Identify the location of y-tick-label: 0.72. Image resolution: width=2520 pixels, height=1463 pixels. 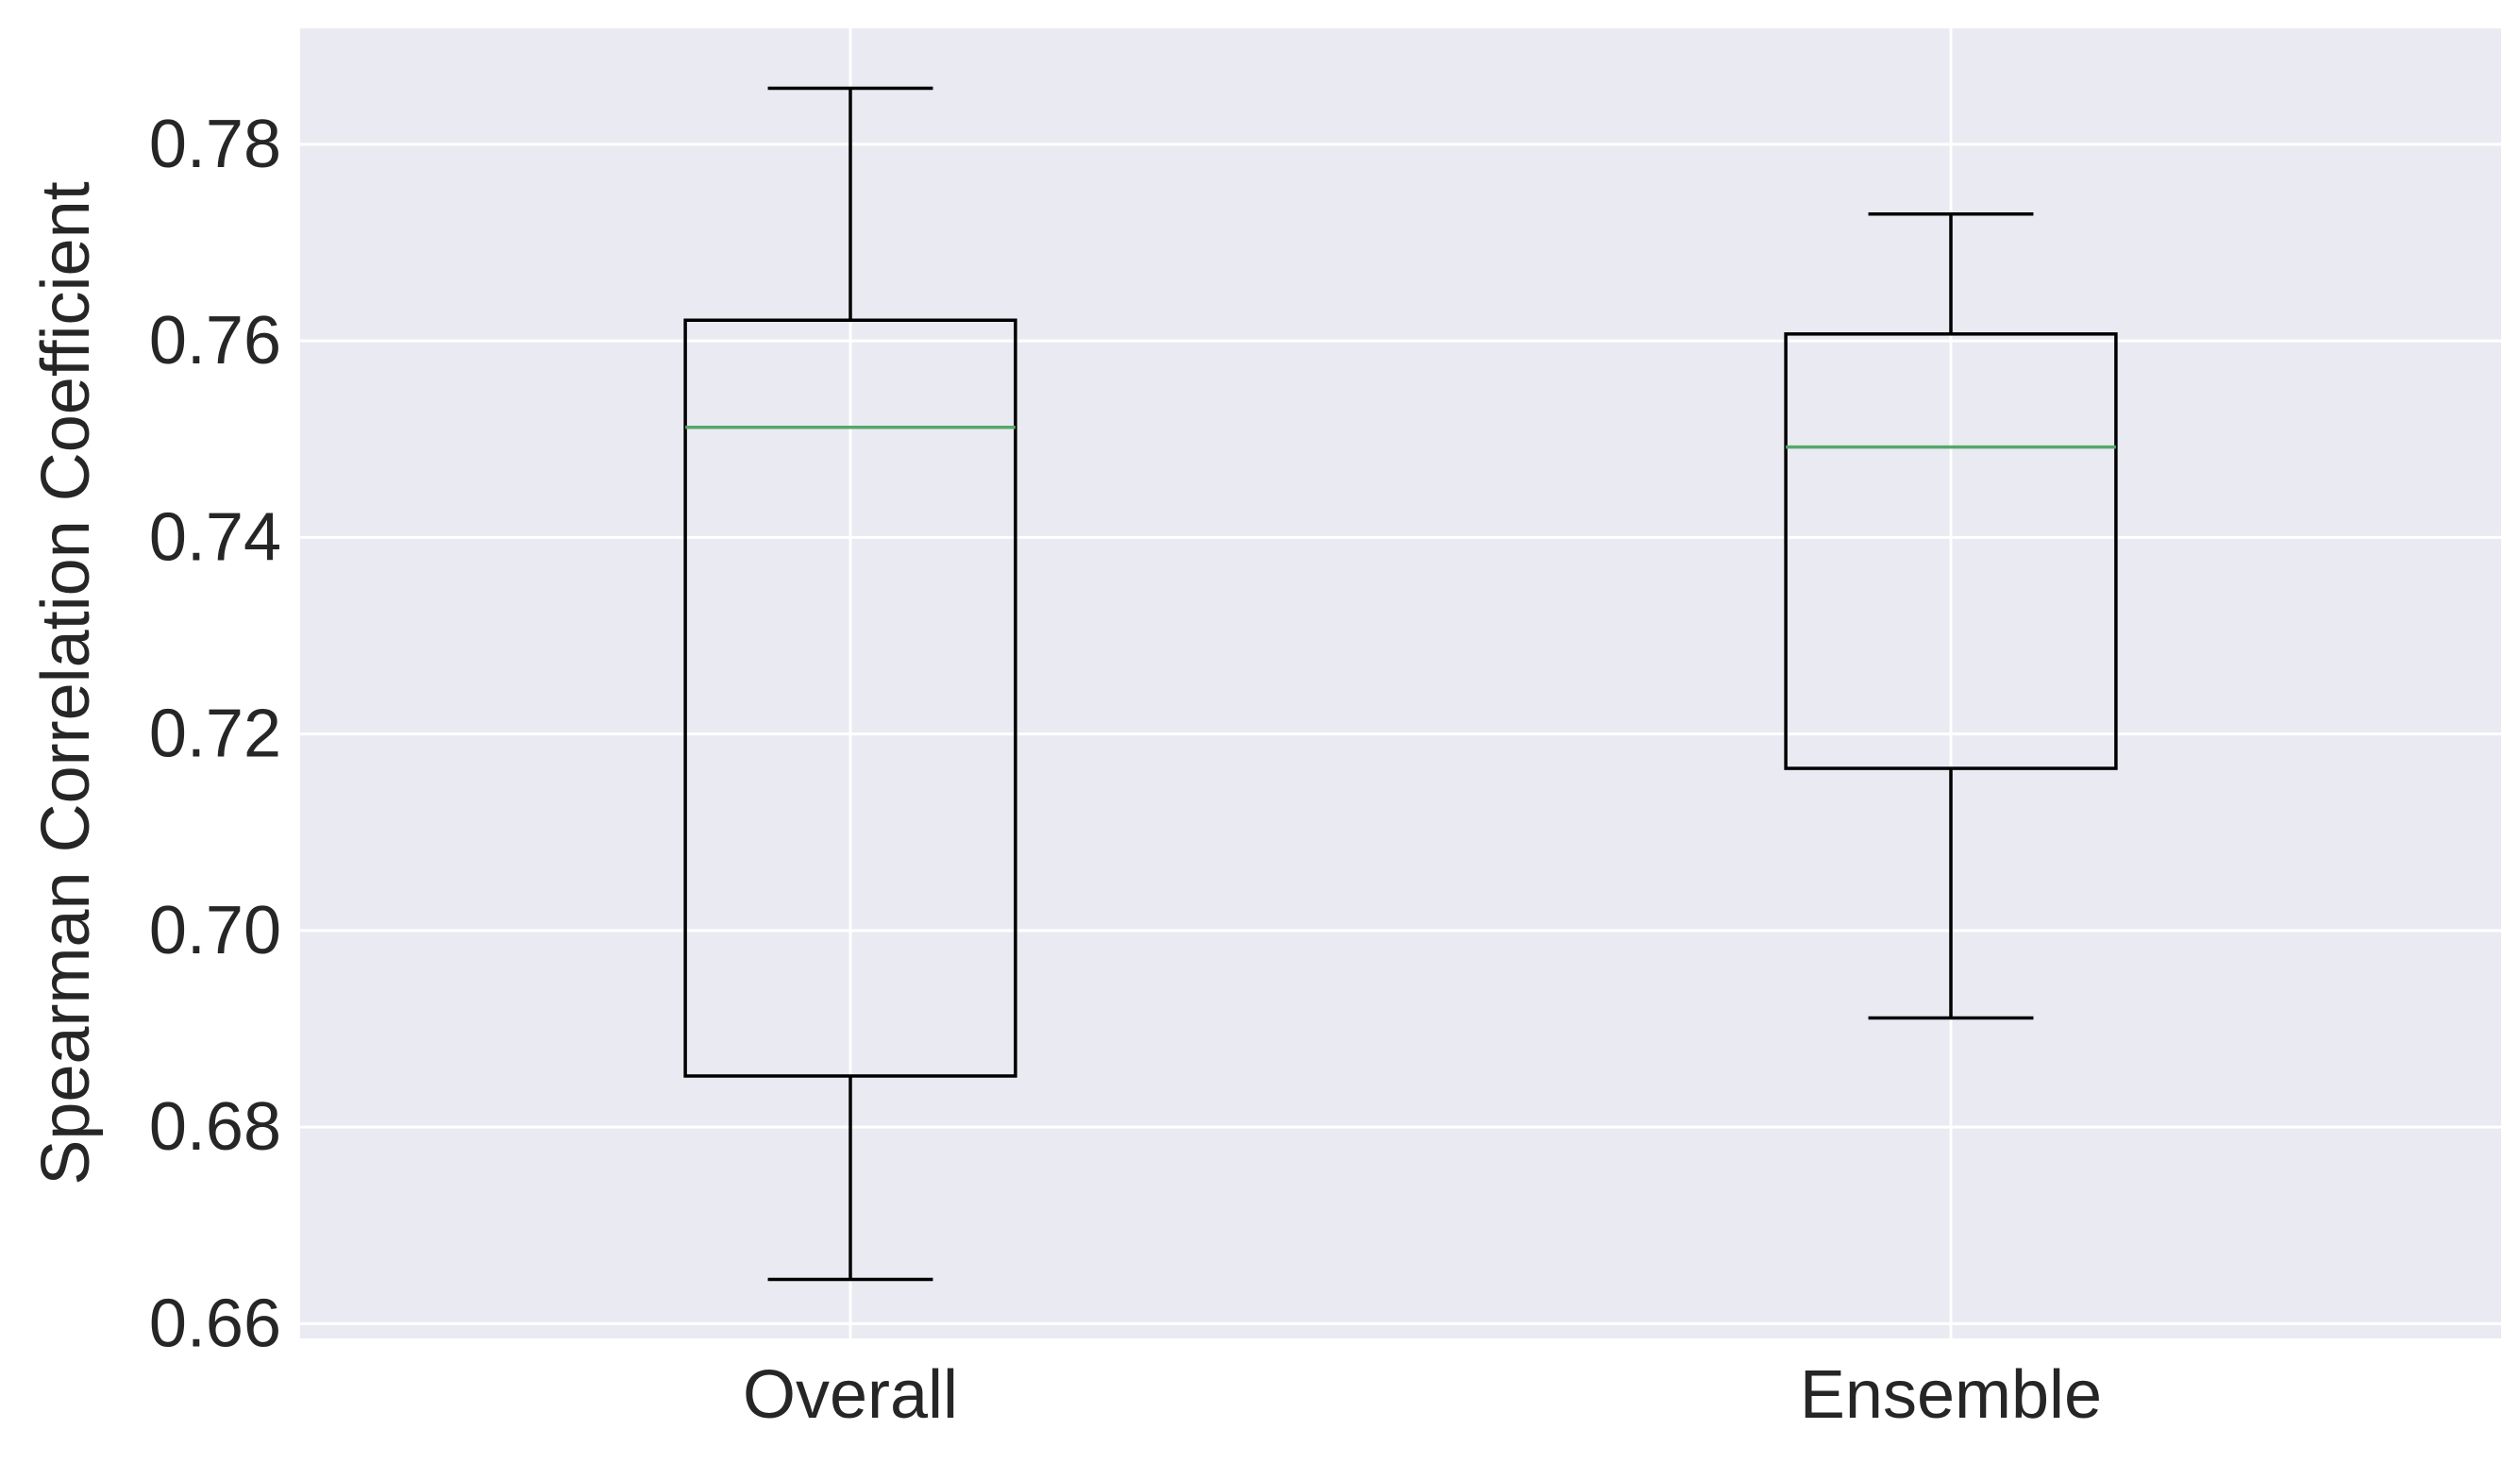
(215, 734).